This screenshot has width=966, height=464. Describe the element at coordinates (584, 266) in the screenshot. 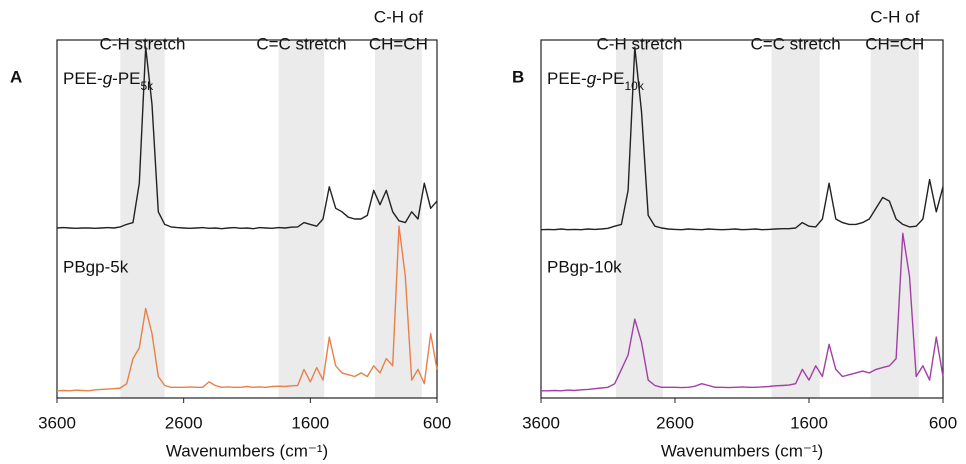

I see `series-label: PBgp-10k` at that location.